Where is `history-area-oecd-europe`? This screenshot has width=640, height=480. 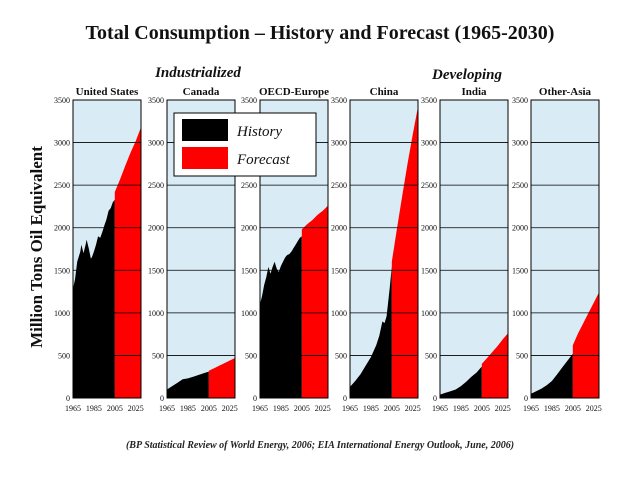
history-area-oecd-europe is located at coordinates (281, 317).